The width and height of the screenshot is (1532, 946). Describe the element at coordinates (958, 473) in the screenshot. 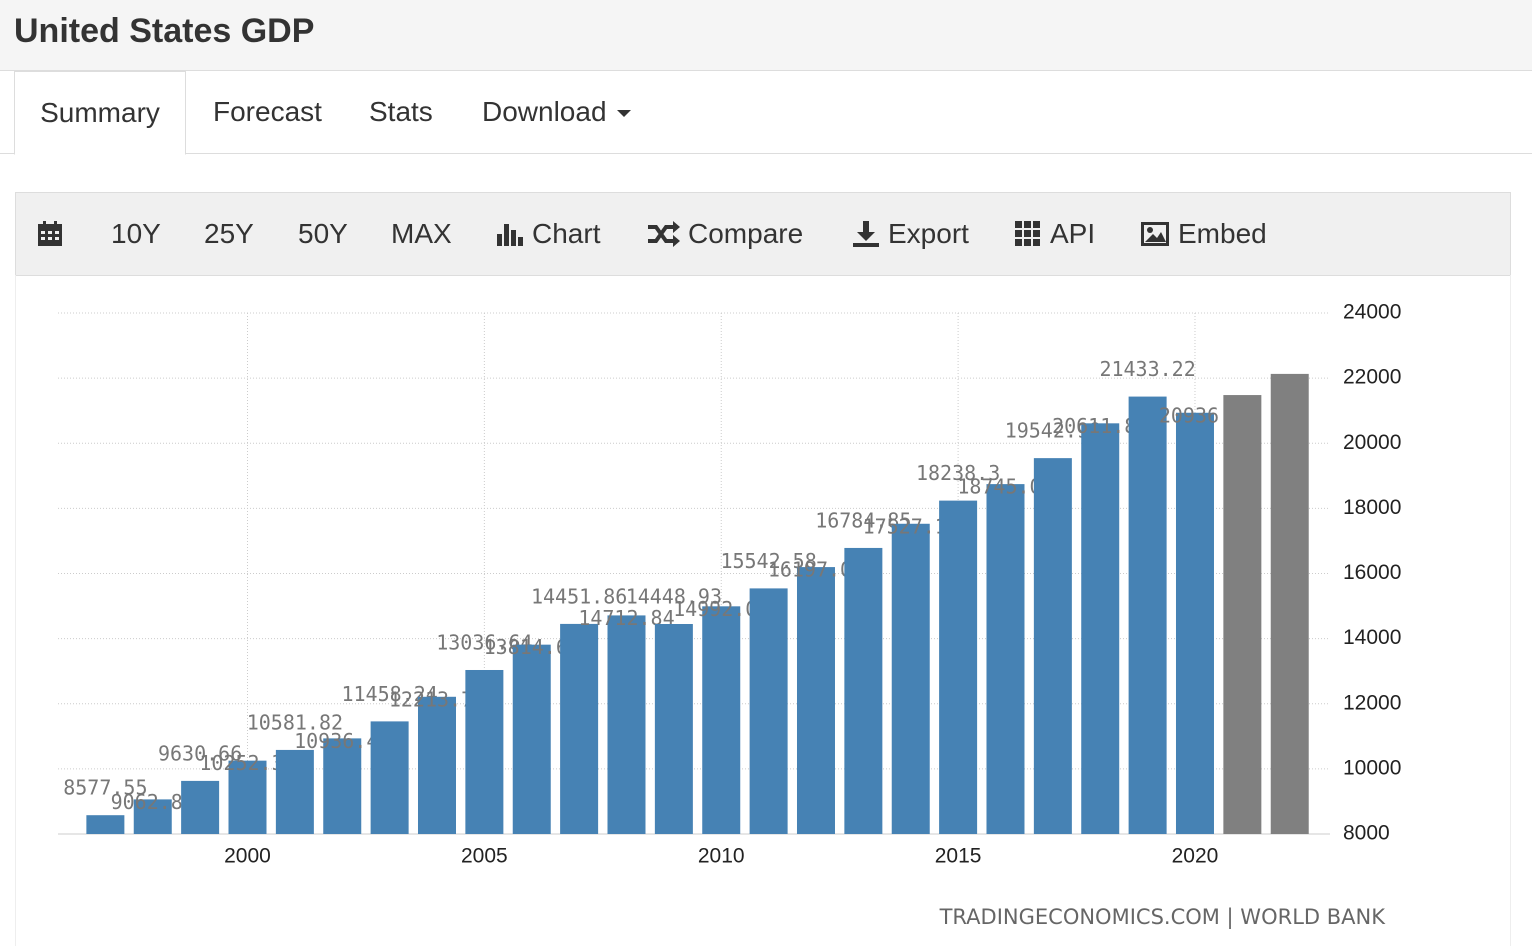

I see `data-label: 18238.3` at that location.